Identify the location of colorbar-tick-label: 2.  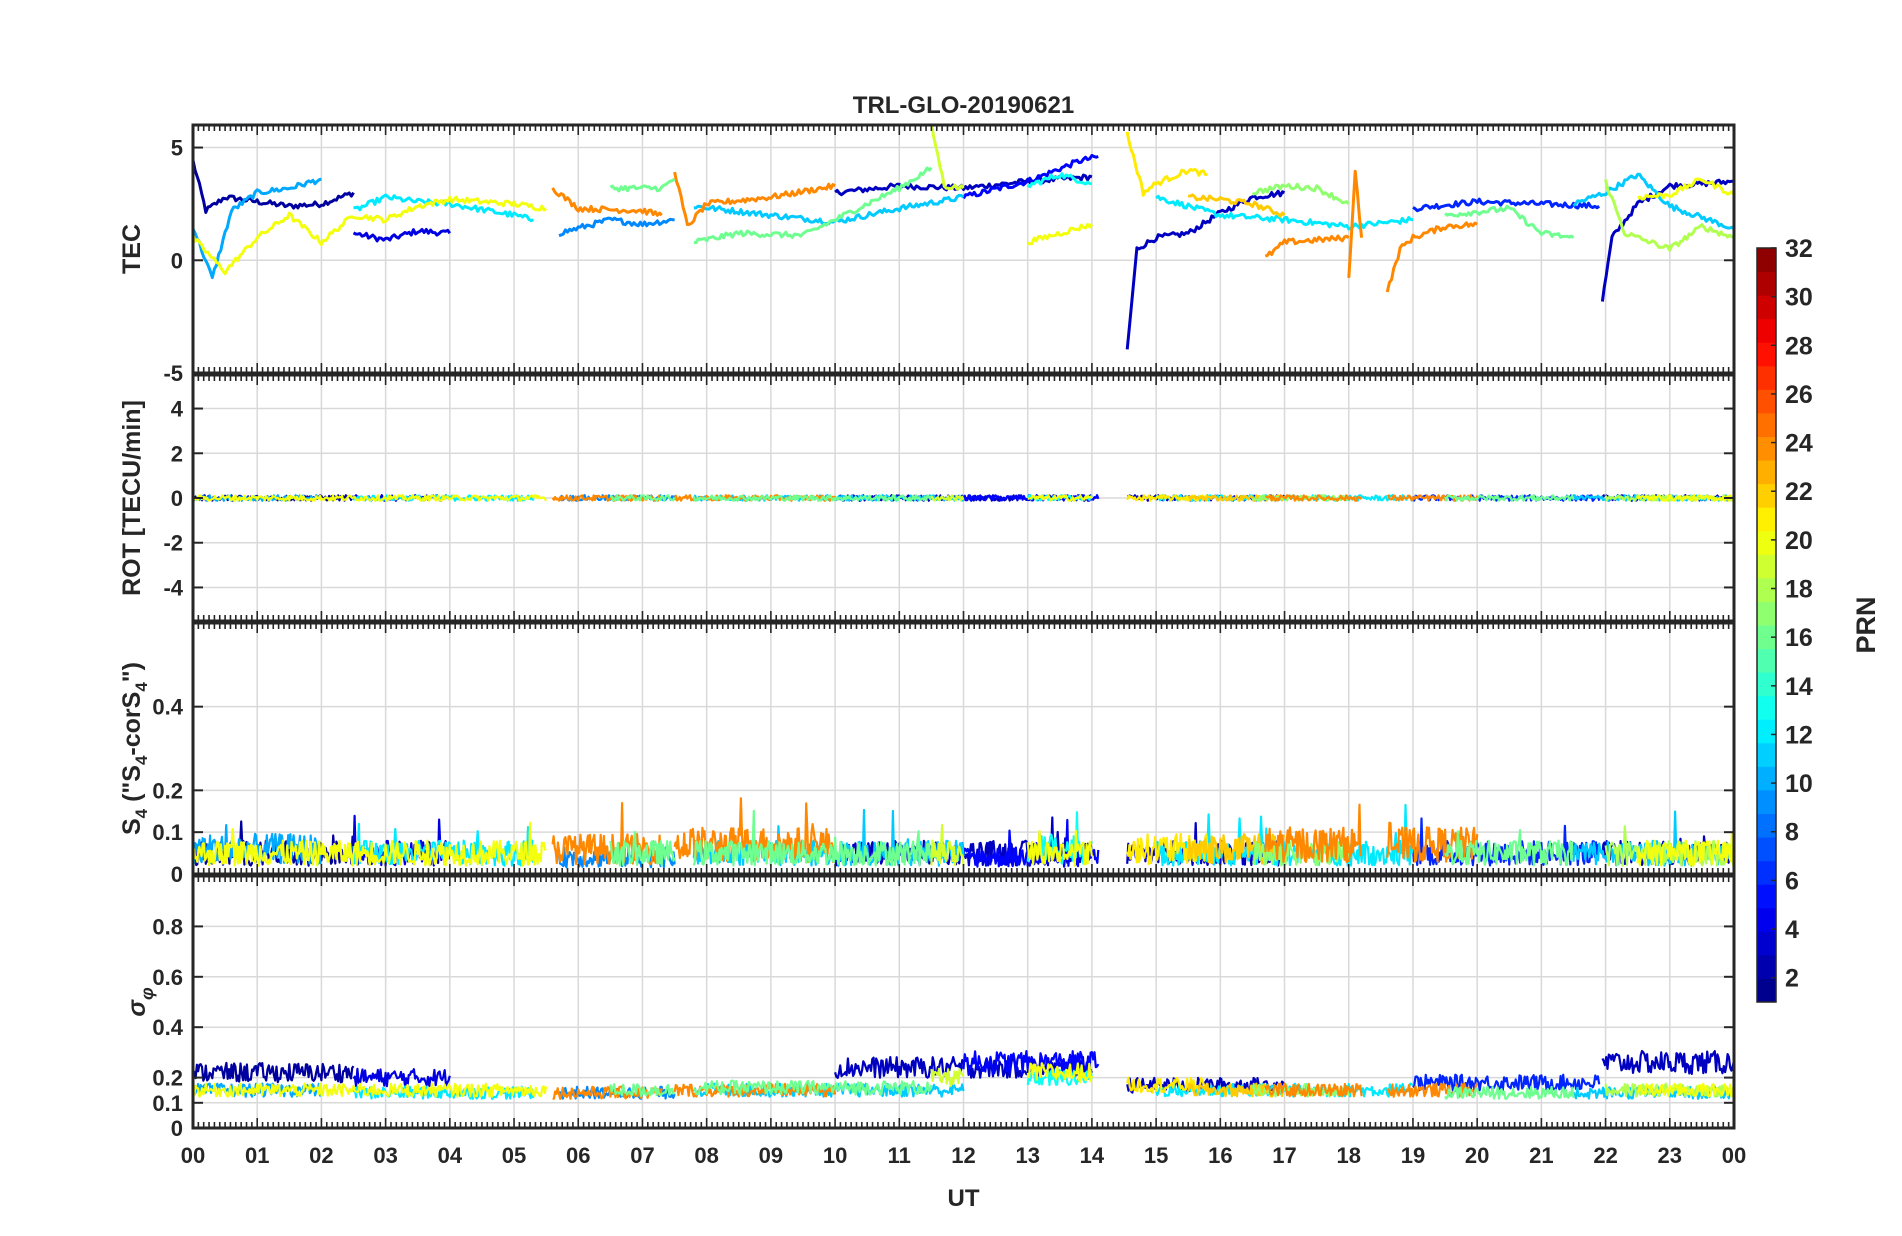
(1792, 979).